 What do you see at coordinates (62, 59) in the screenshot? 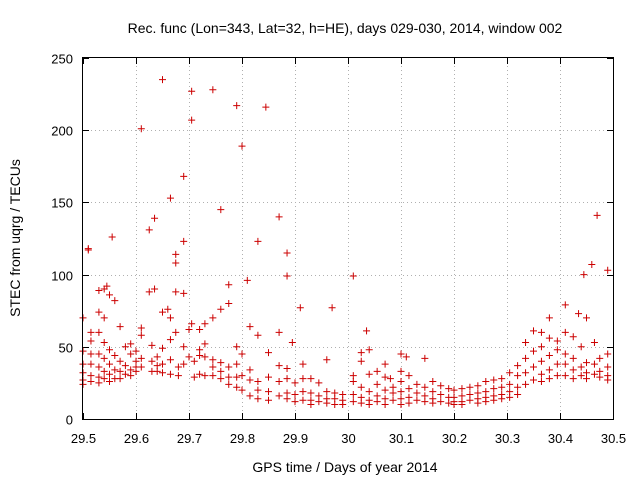
I see `y-tick-label: 250` at bounding box center [62, 59].